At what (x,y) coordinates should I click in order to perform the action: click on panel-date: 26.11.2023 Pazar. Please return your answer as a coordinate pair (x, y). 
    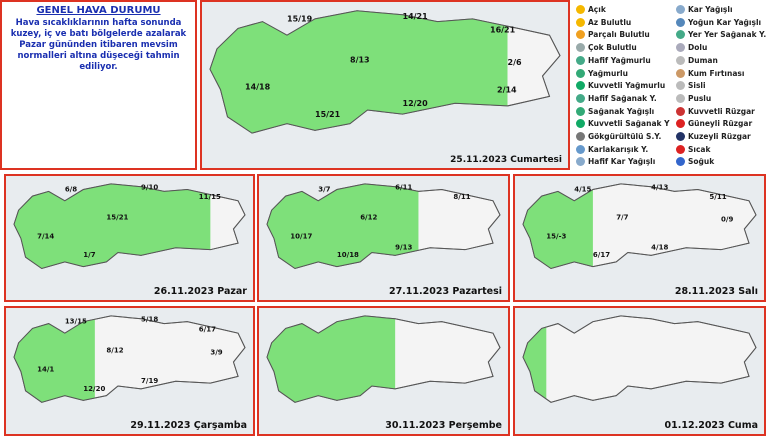
    Looking at the image, I should click on (200, 291).